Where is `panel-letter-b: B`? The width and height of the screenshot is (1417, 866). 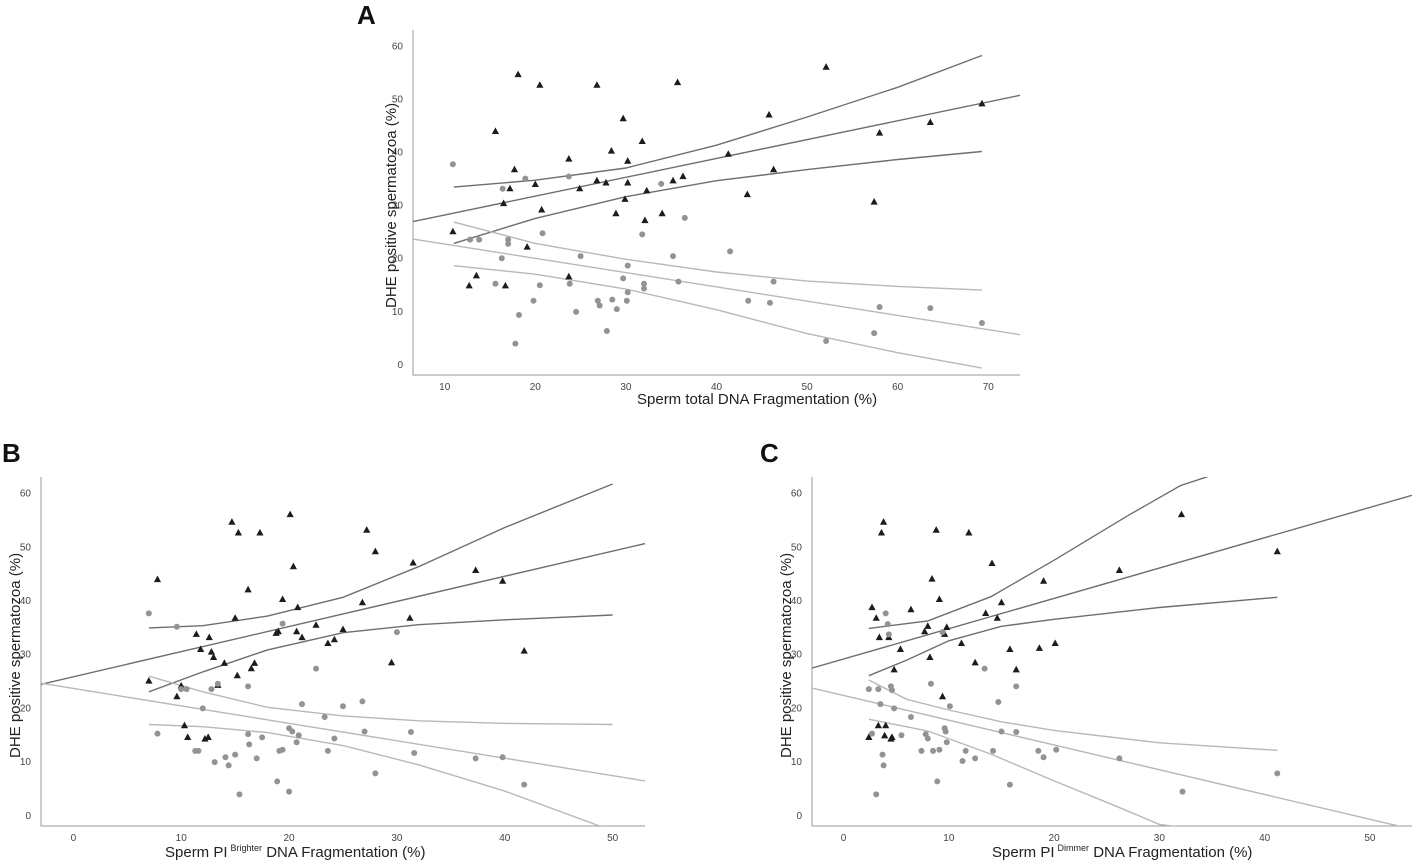
panel-letter-b: B is located at coordinates (11, 453).